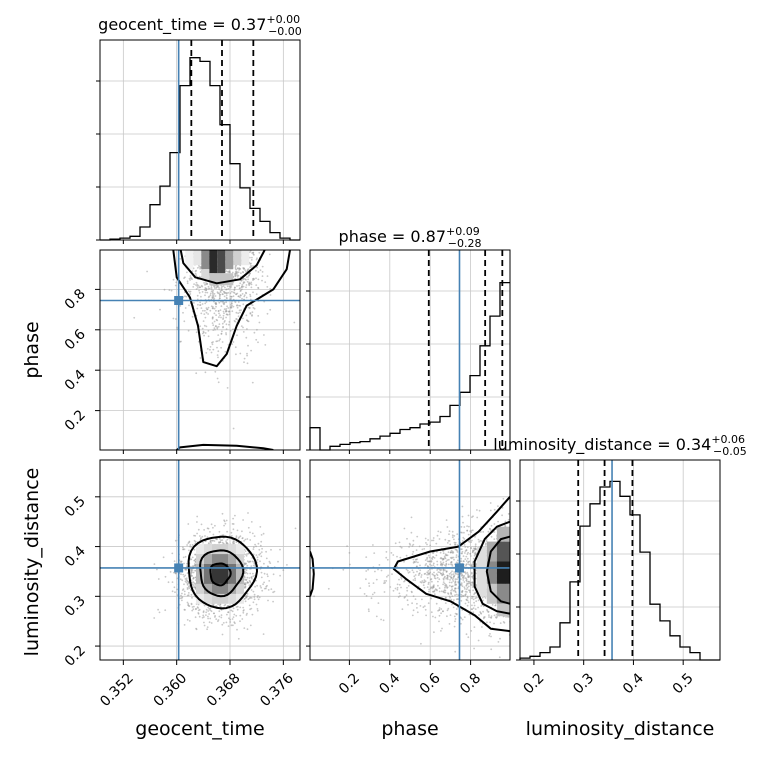 The image size is (760, 765). Describe the element at coordinates (220, 574) in the screenshot. I see `contour-line` at that location.